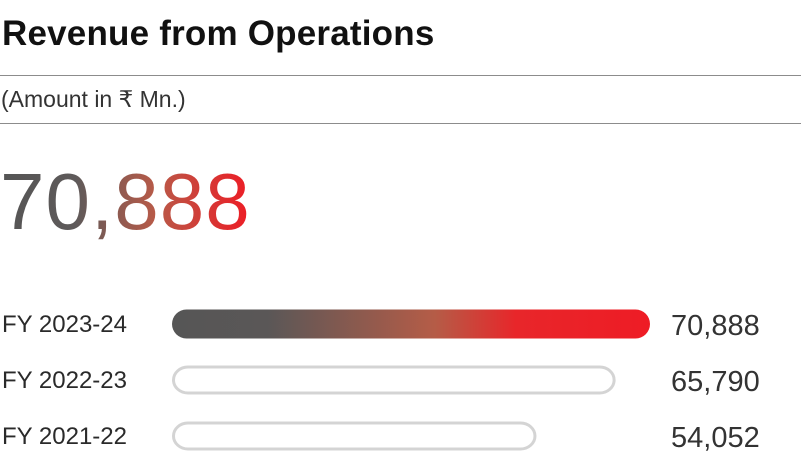 Image resolution: width=801 pixels, height=461 pixels. What do you see at coordinates (93, 99) in the screenshot?
I see `unit-subtitle: (Amount in ₹ Mn.)` at bounding box center [93, 99].